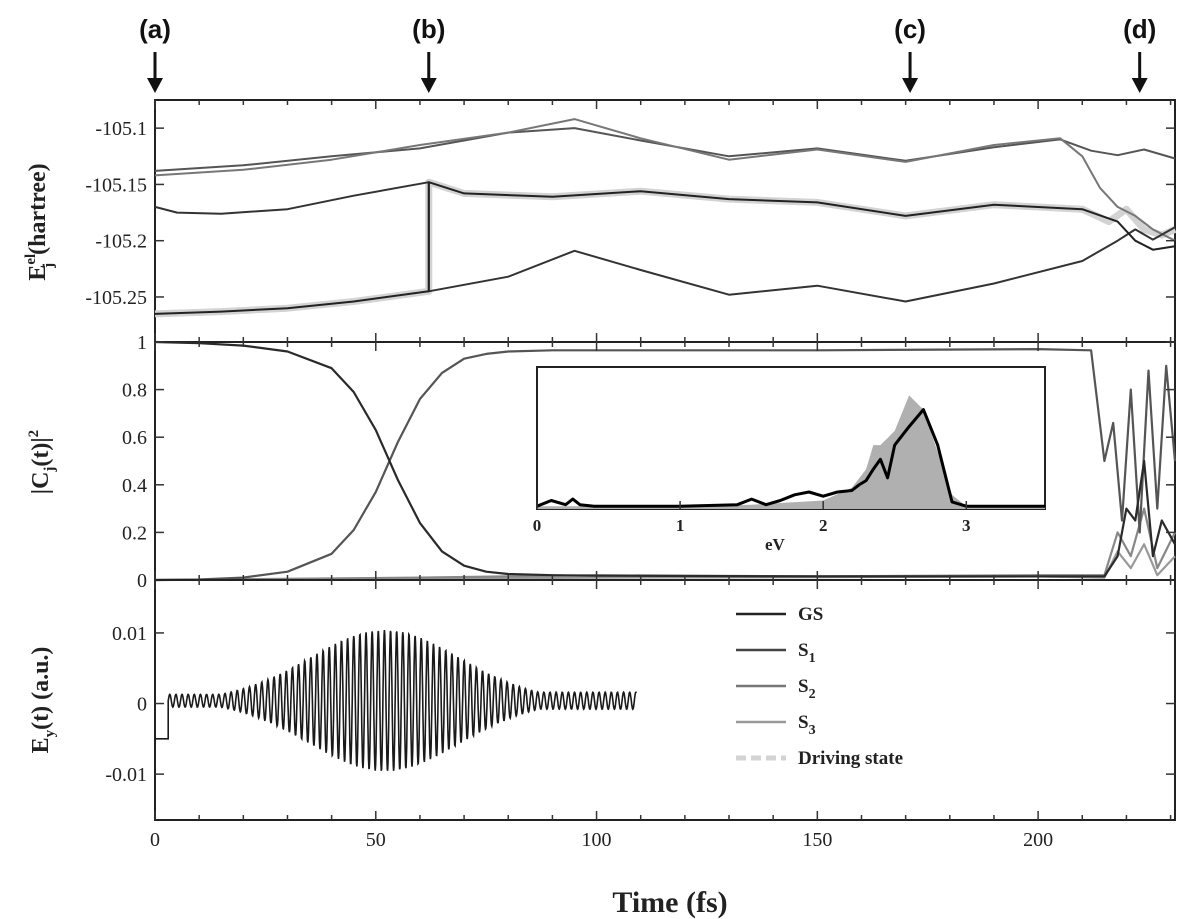 The image size is (1196, 919). What do you see at coordinates (810, 614) in the screenshot?
I see `legend-label: GS` at bounding box center [810, 614].